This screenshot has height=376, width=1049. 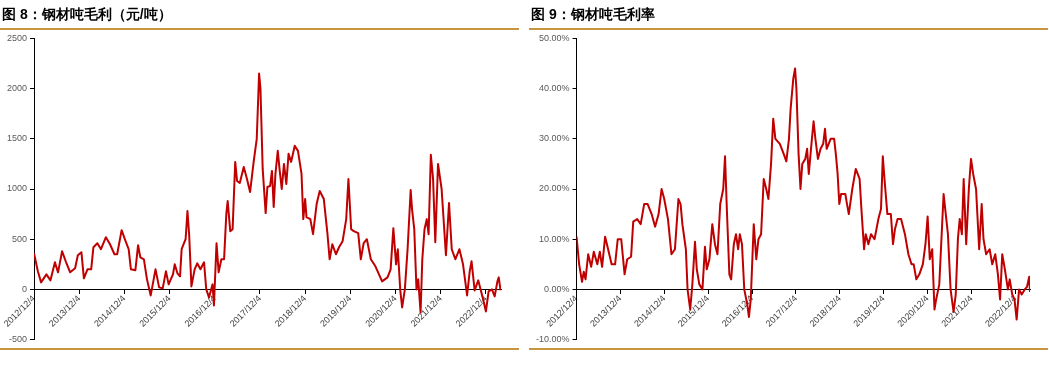 What do you see at coordinates (556, 288) in the screenshot?
I see `y-tick-label: 0.00%` at bounding box center [556, 288].